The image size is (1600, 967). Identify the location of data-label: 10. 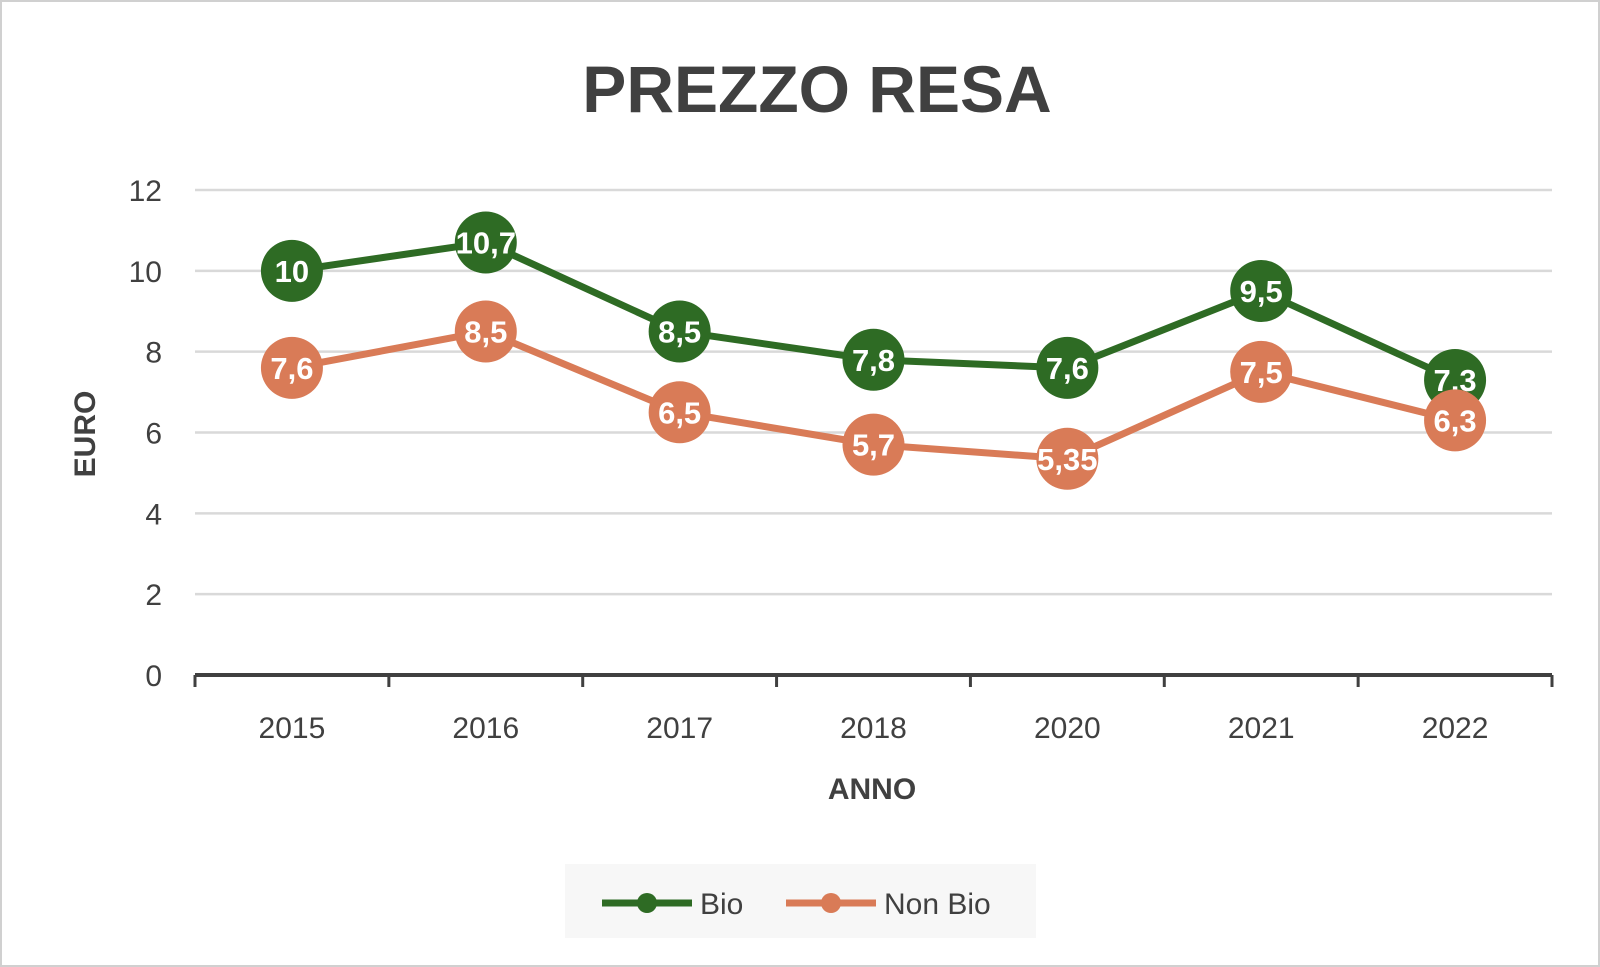
(292, 271).